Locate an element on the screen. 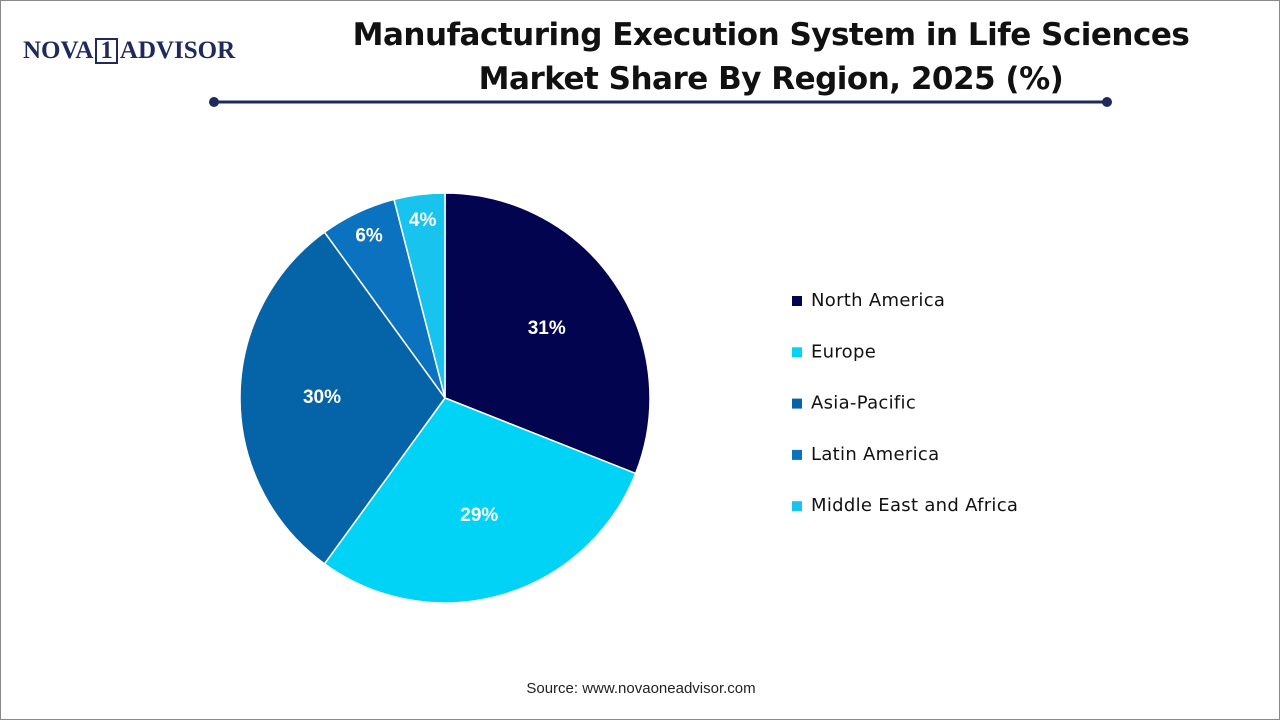 The image size is (1280, 720). data-label: 4% is located at coordinates (423, 220).